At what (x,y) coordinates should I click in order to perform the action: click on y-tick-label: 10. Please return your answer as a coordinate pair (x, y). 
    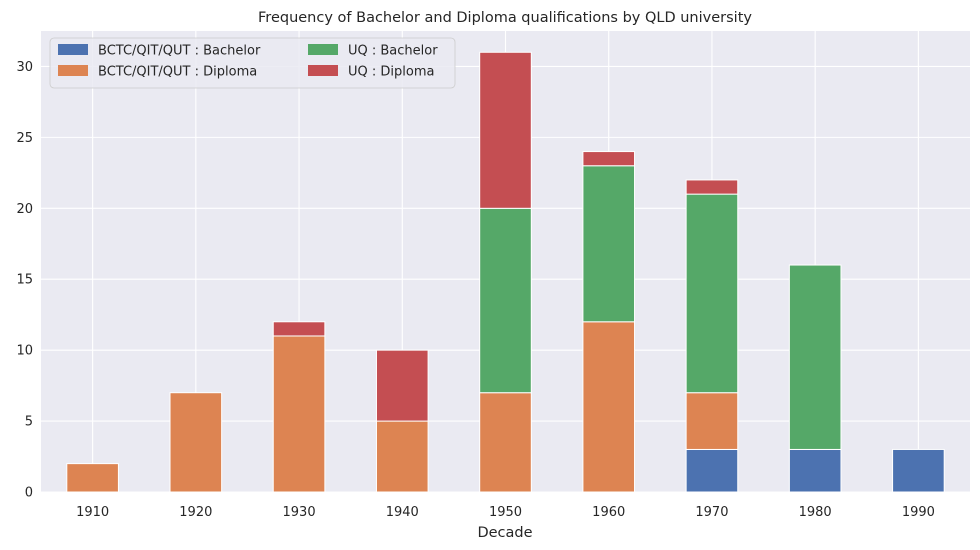
    Looking at the image, I should click on (24, 351).